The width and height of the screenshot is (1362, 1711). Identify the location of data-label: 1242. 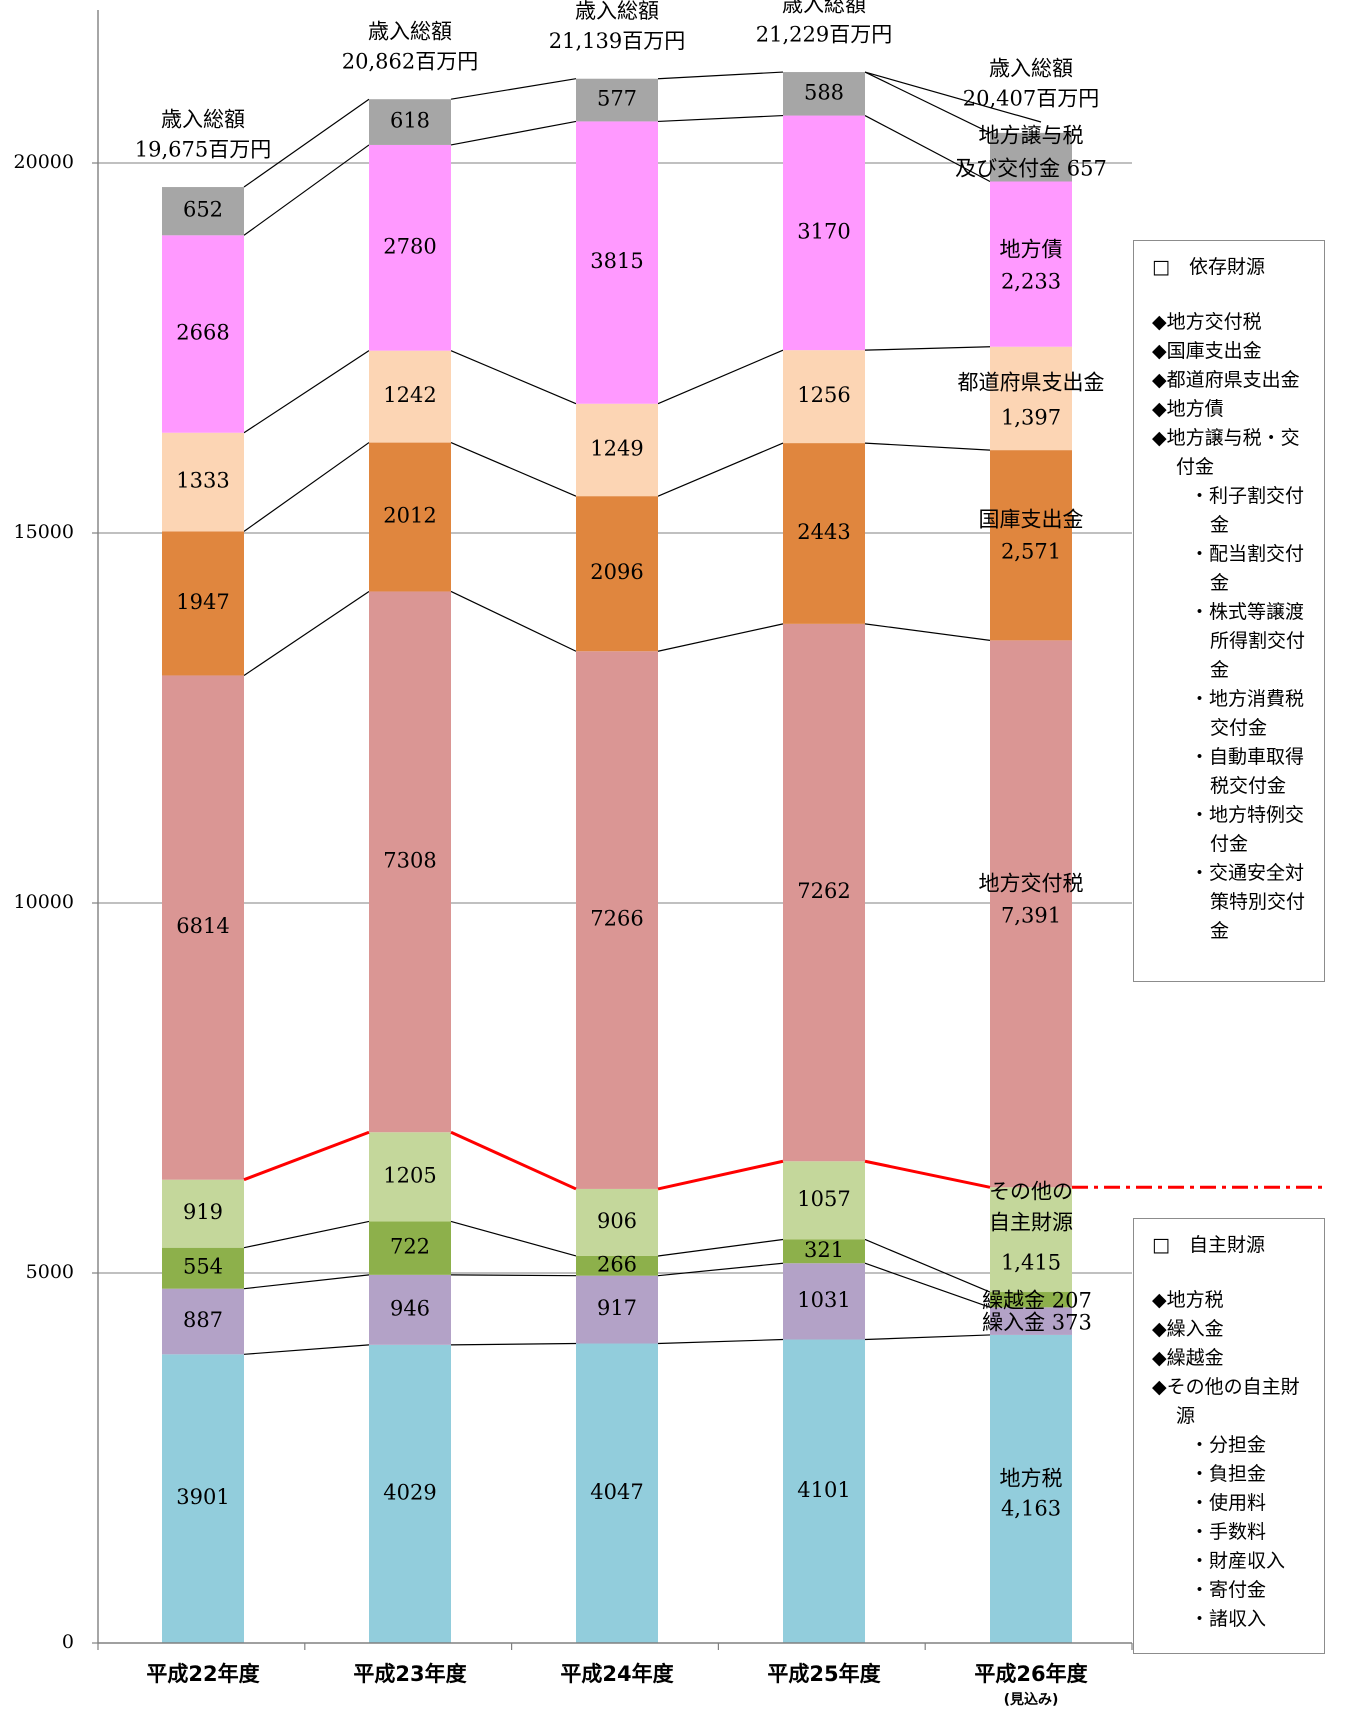
(409, 395).